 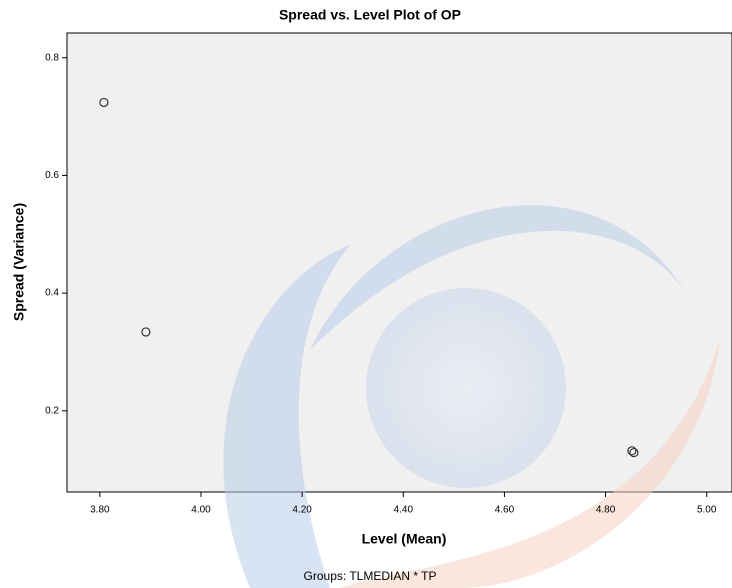 What do you see at coordinates (404, 539) in the screenshot?
I see `x-axis-label: Level (Mean)` at bounding box center [404, 539].